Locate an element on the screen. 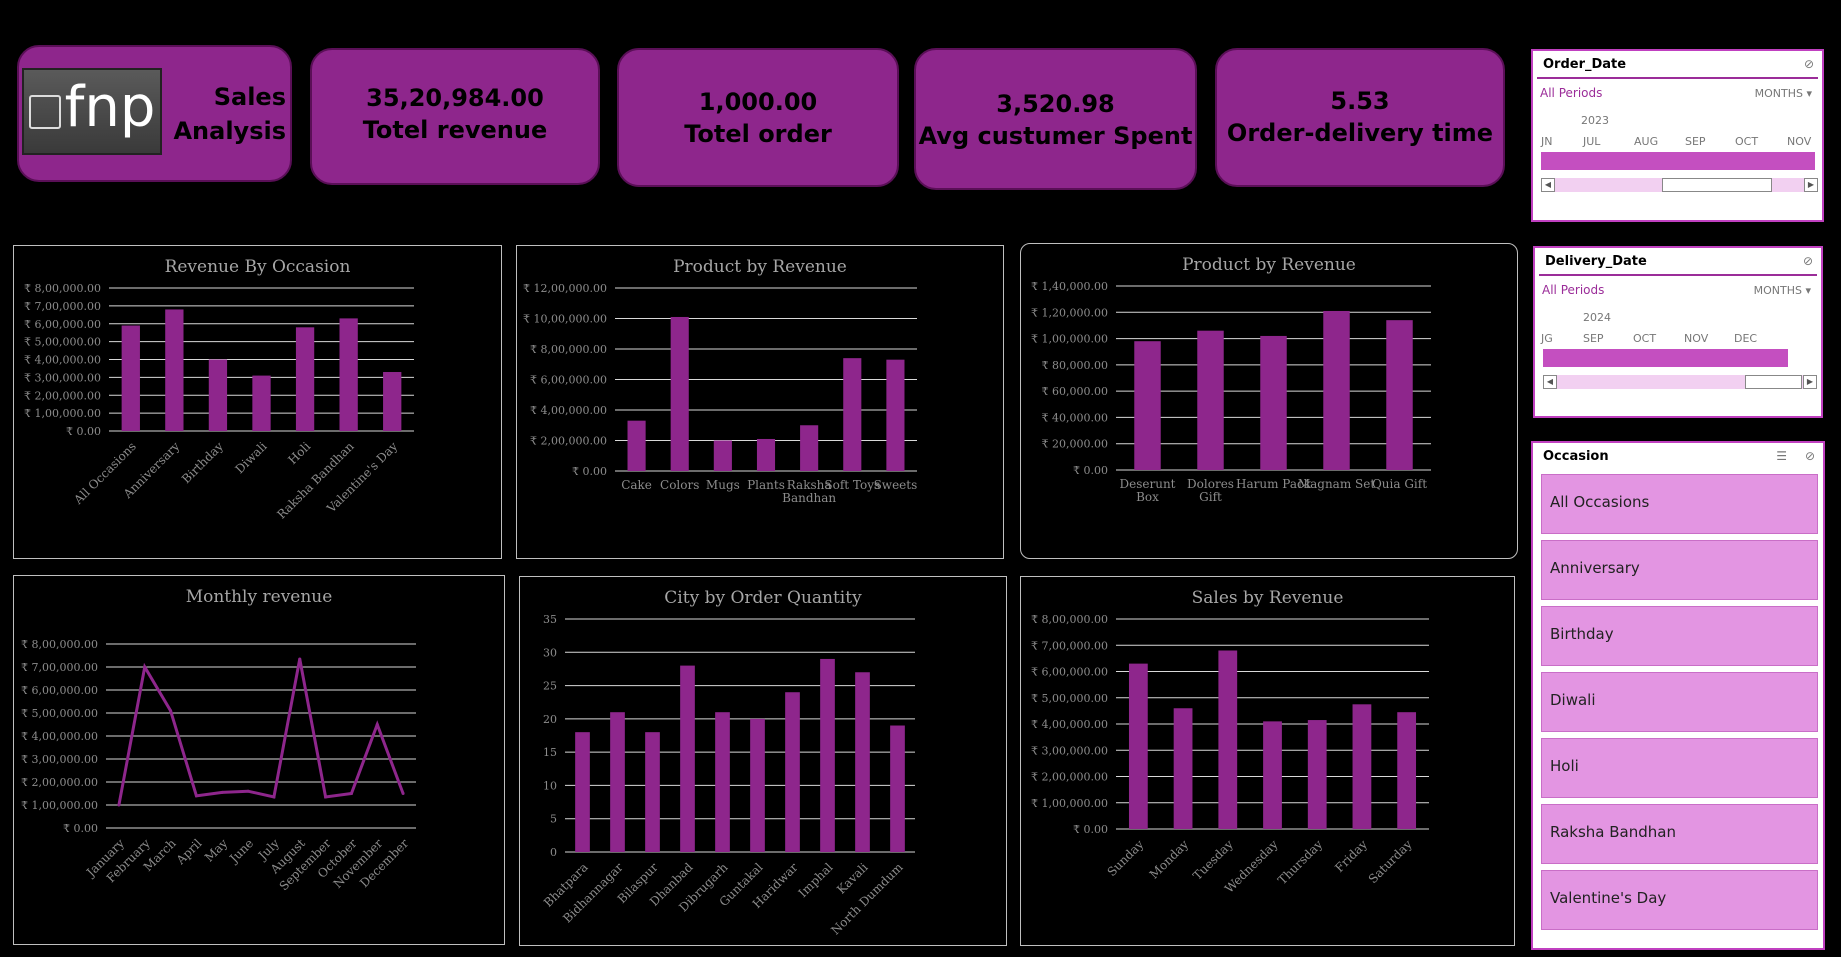  y-tick-label: ₹ 8,00,000.00 is located at coordinates (59, 644).